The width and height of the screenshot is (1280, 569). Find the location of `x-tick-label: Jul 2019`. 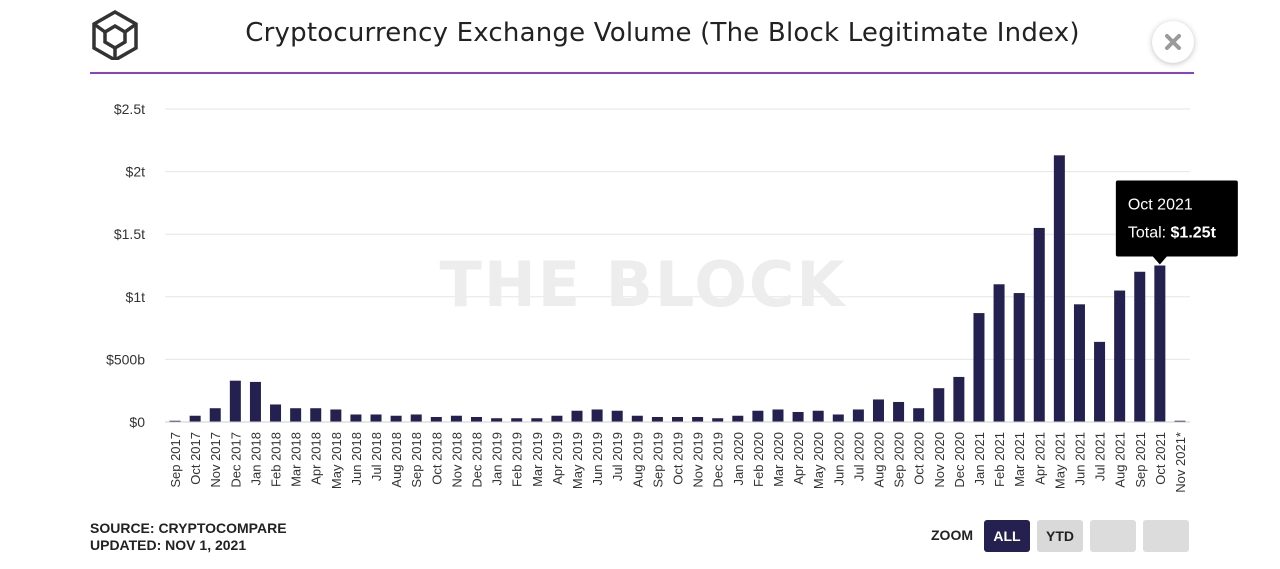

x-tick-label: Jul 2019 is located at coordinates (617, 456).